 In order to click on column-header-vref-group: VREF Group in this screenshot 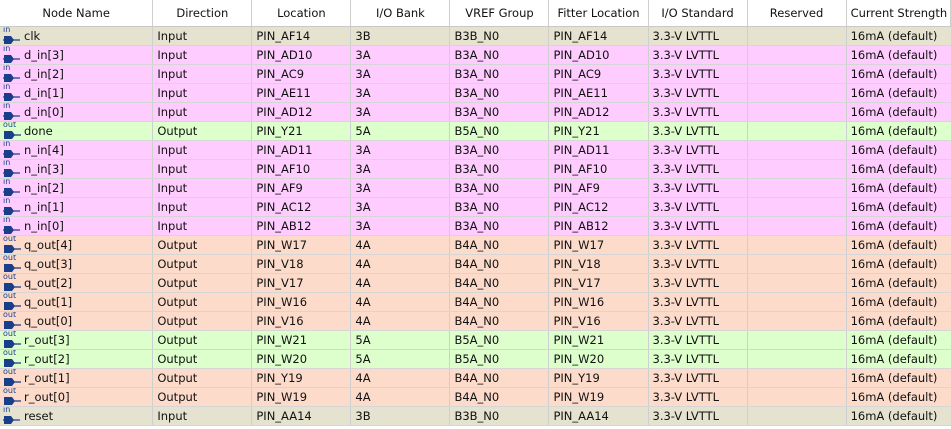, I will do `click(499, 13)`.